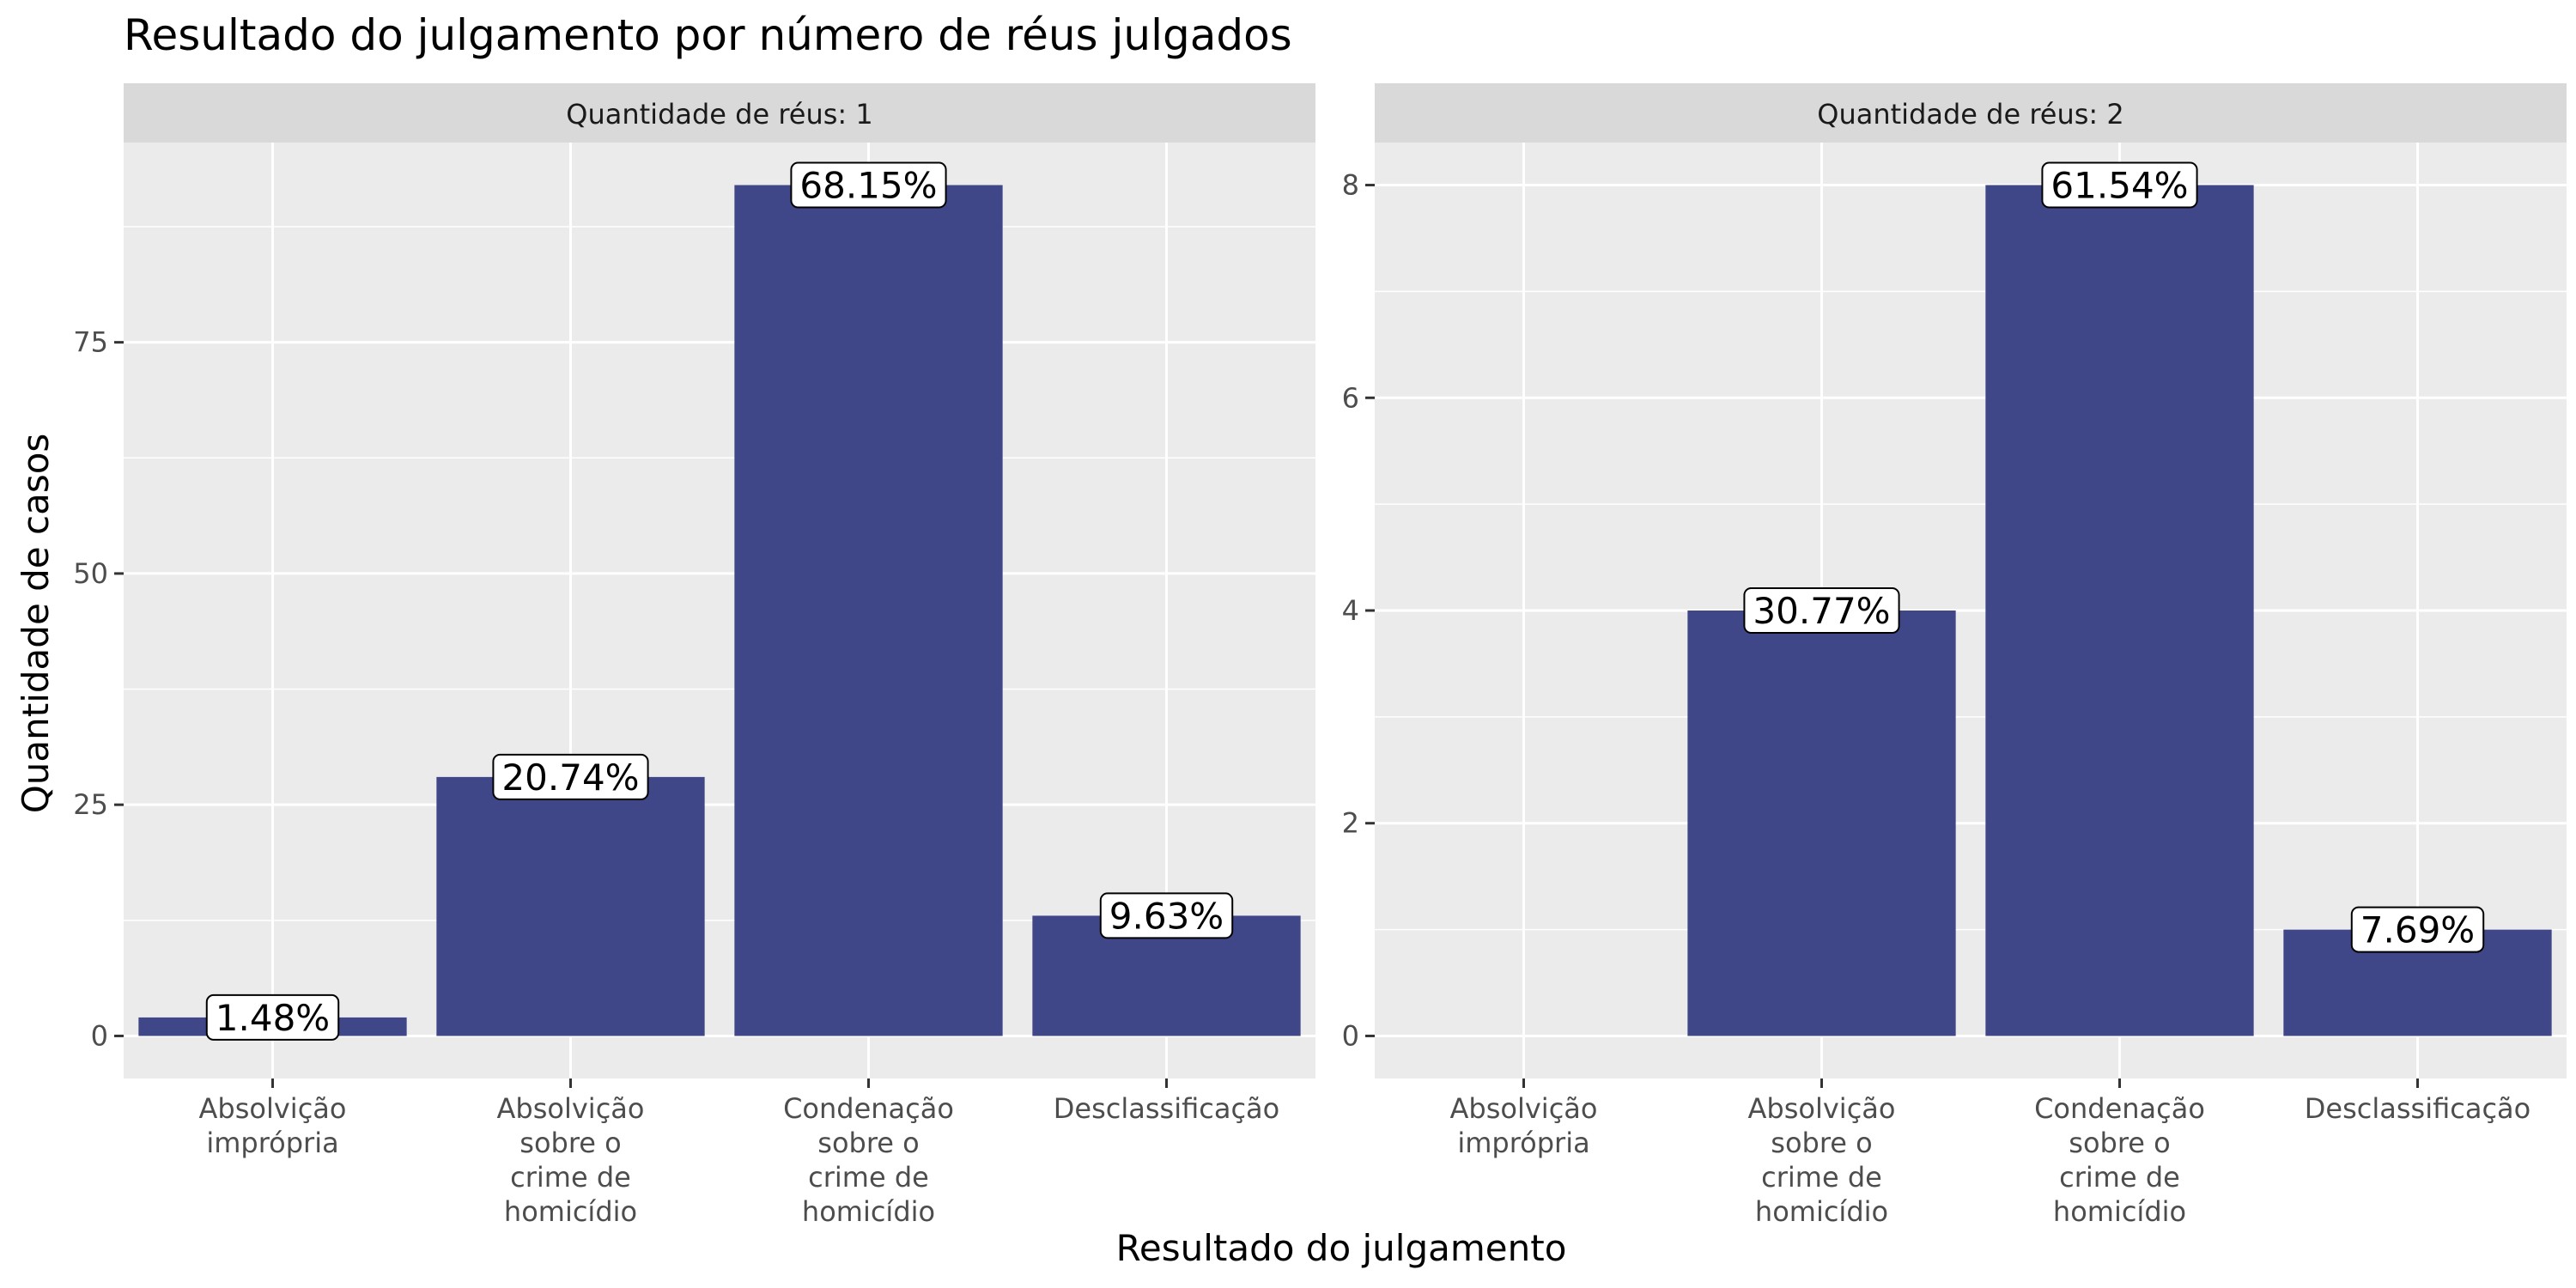 The height and width of the screenshot is (1288, 2576). Describe the element at coordinates (90, 343) in the screenshot. I see `y-tick-label: 75` at that location.